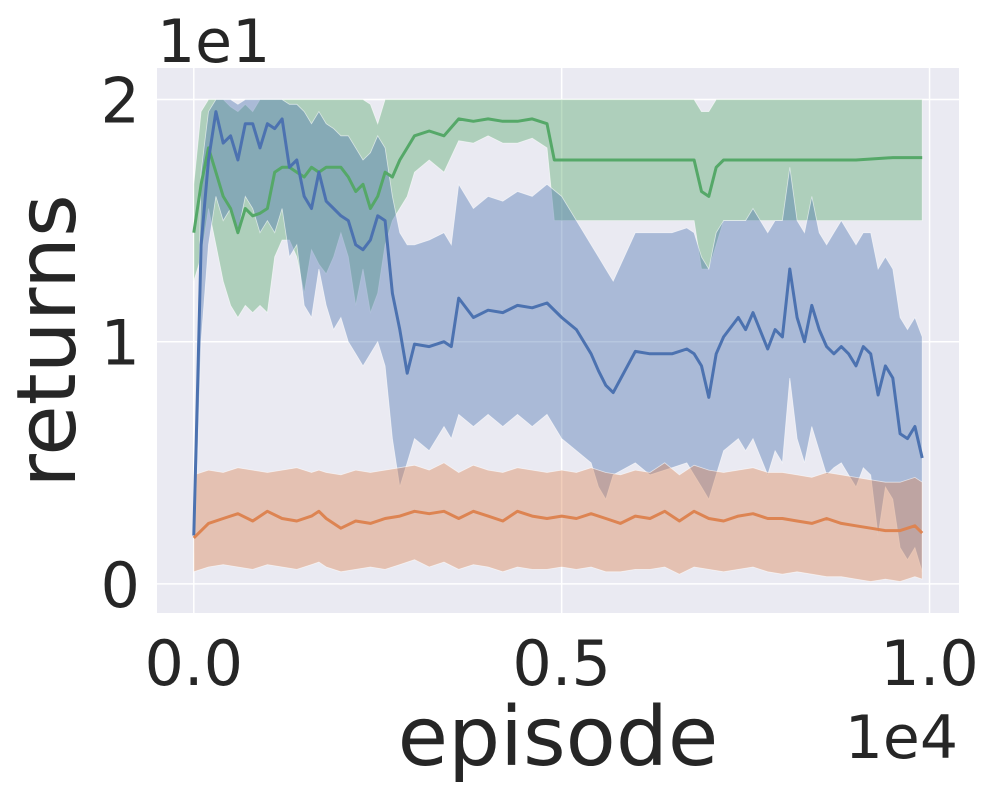 The height and width of the screenshot is (794, 996). I want to click on x-axis-title: episode, so click(558, 737).